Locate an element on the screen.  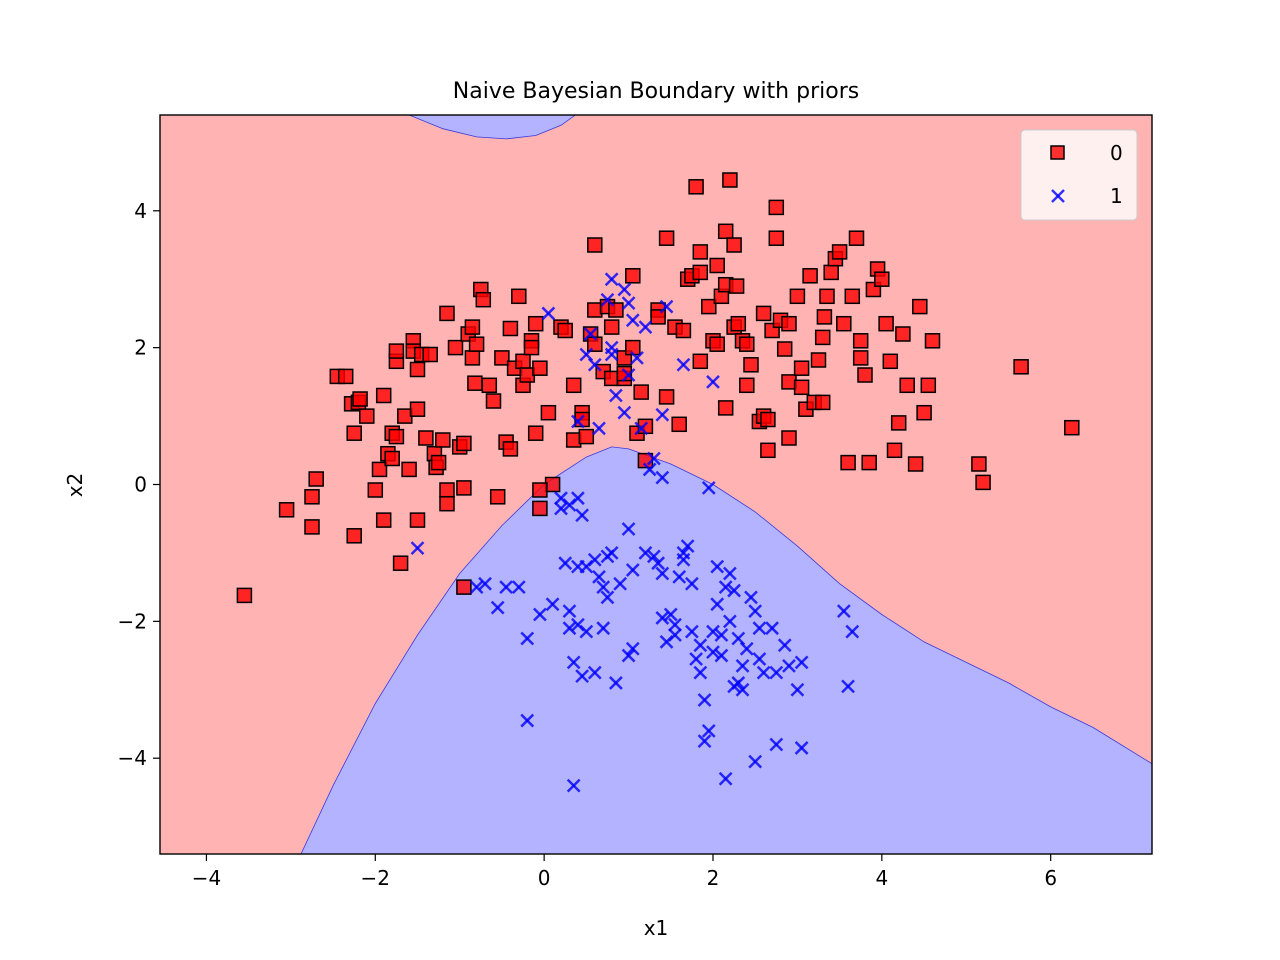
x-tick-label: 0 is located at coordinates (544, 878).